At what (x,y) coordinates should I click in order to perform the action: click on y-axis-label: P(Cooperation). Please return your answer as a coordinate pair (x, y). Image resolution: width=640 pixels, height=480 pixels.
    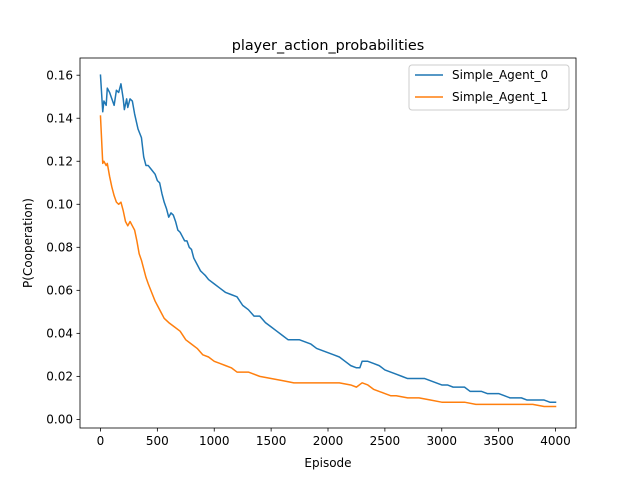
    Looking at the image, I should click on (28, 243).